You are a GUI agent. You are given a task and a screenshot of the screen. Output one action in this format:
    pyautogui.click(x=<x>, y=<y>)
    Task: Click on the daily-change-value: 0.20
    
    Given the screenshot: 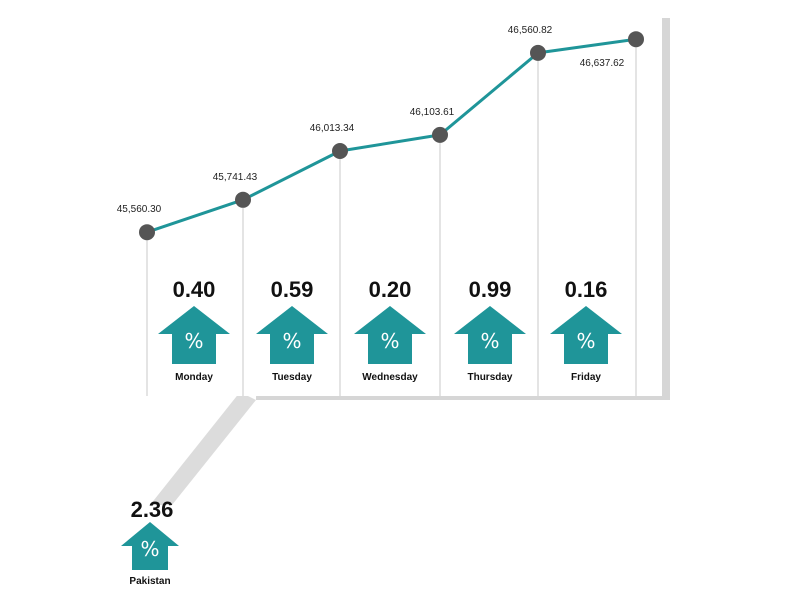 What is the action you would take?
    pyautogui.click(x=390, y=289)
    